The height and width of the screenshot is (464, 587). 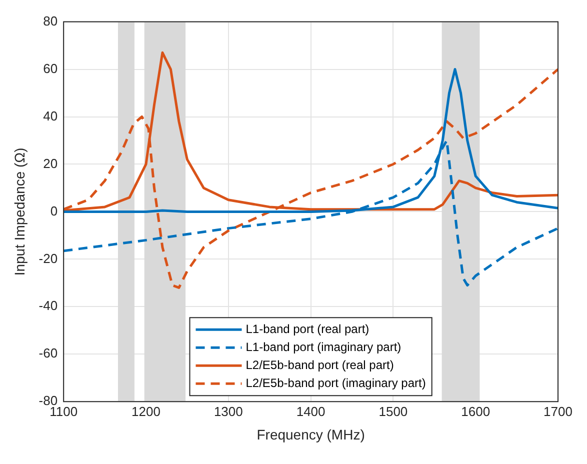 What do you see at coordinates (19, 212) in the screenshot?
I see `y-axis-title: Input Impedance (Ω)` at bounding box center [19, 212].